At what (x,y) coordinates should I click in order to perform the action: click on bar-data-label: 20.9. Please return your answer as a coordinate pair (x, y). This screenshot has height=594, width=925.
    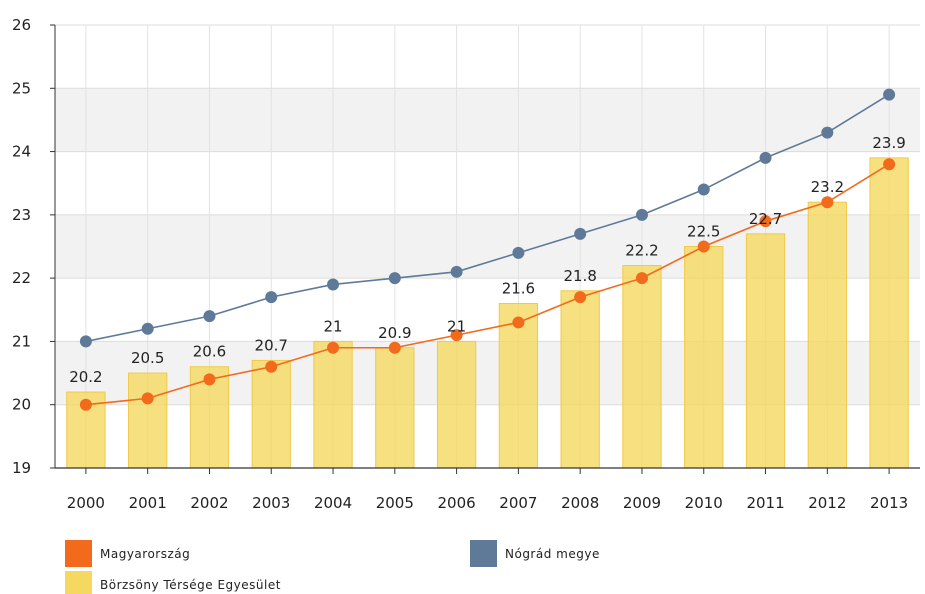
    Looking at the image, I should click on (394, 333).